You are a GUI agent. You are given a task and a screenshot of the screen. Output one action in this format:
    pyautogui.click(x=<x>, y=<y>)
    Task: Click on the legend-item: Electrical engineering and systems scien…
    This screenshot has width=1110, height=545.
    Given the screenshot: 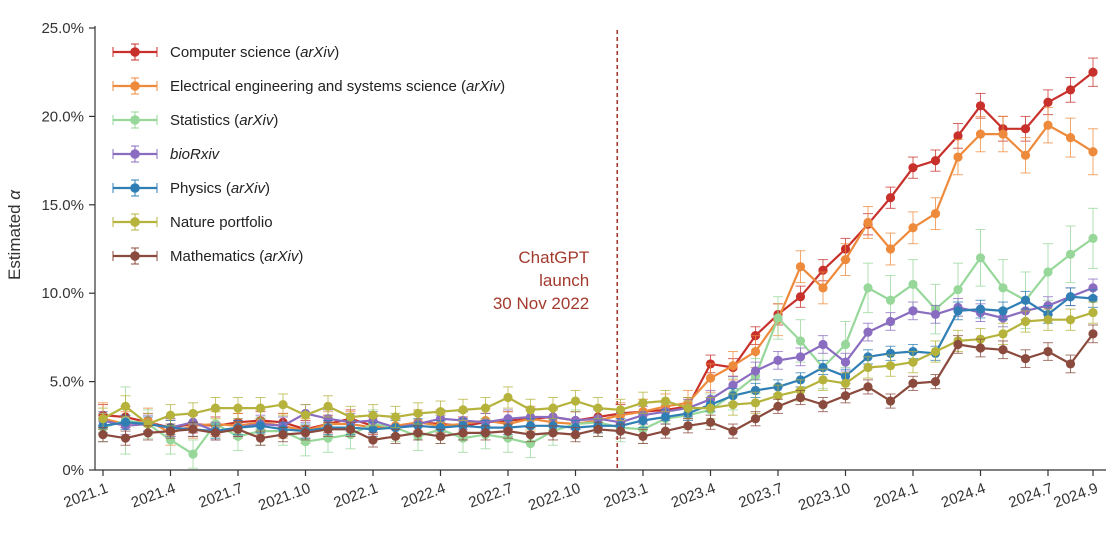 What is the action you would take?
    pyautogui.click(x=308, y=86)
    